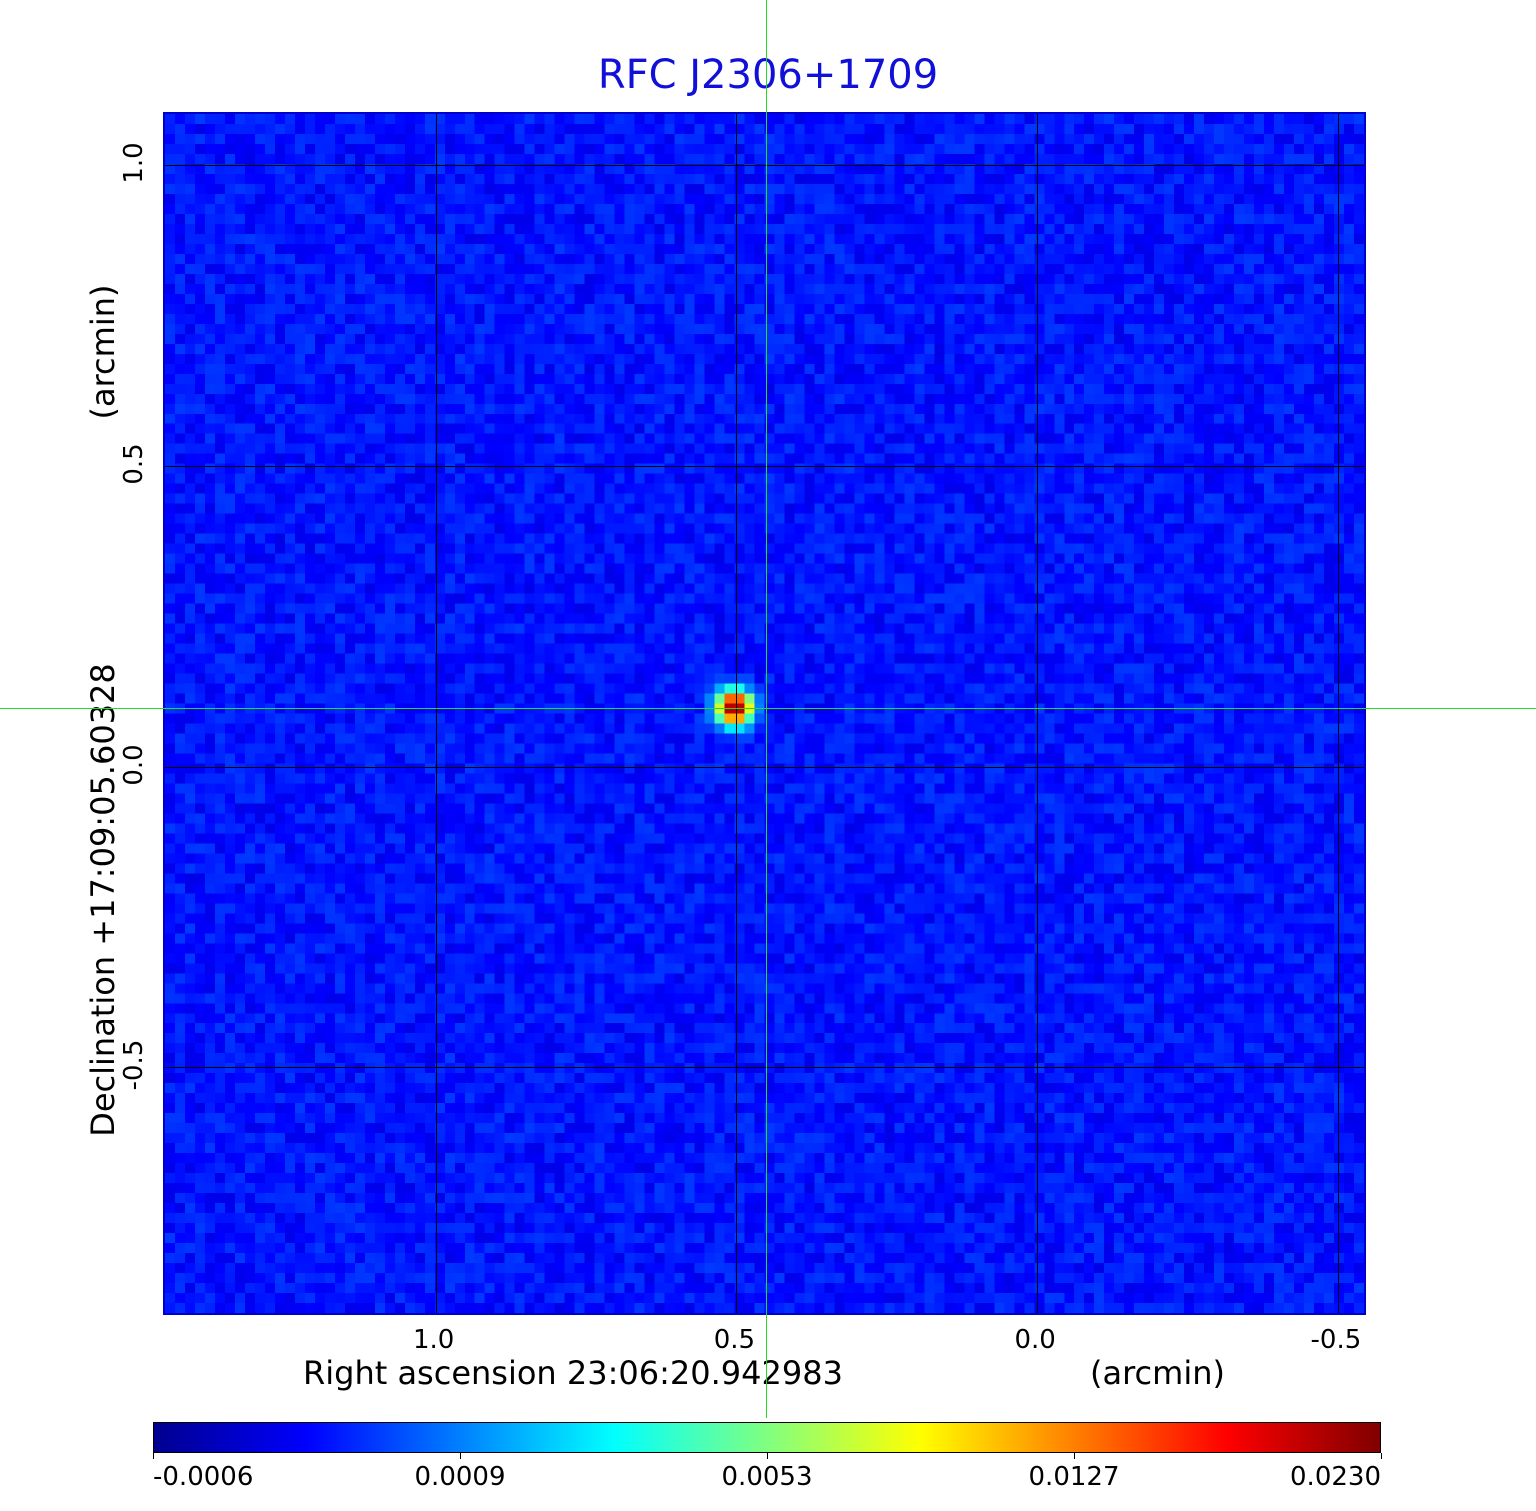 This screenshot has width=1536, height=1511. What do you see at coordinates (134, 764) in the screenshot?
I see `y-tick-label: 0.0` at bounding box center [134, 764].